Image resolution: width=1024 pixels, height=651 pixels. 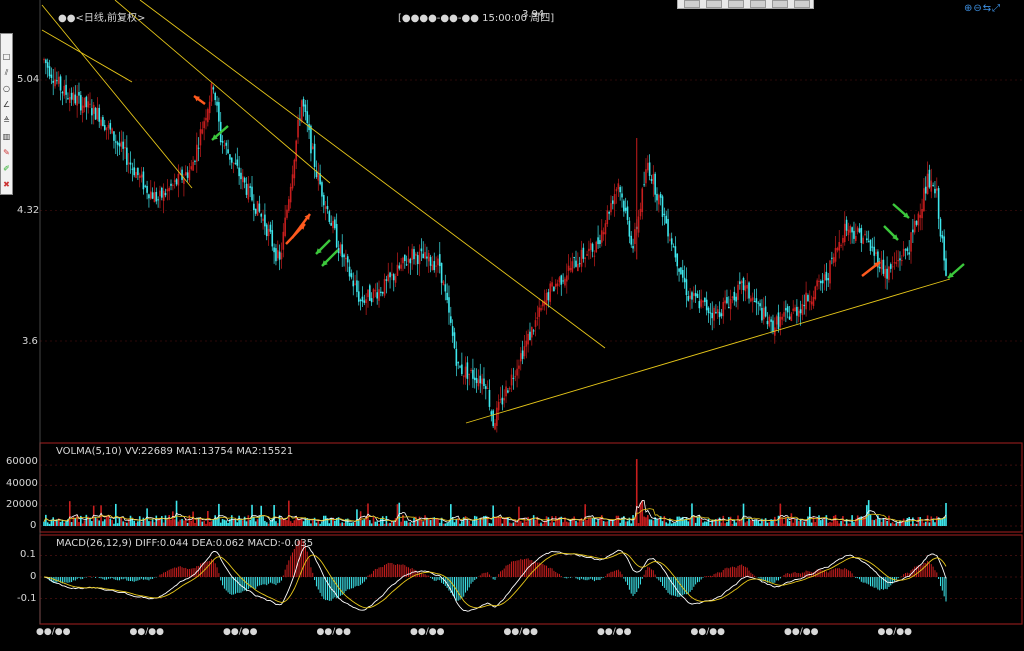 I want to click on delete-icon: ✖, so click(x=6, y=184).